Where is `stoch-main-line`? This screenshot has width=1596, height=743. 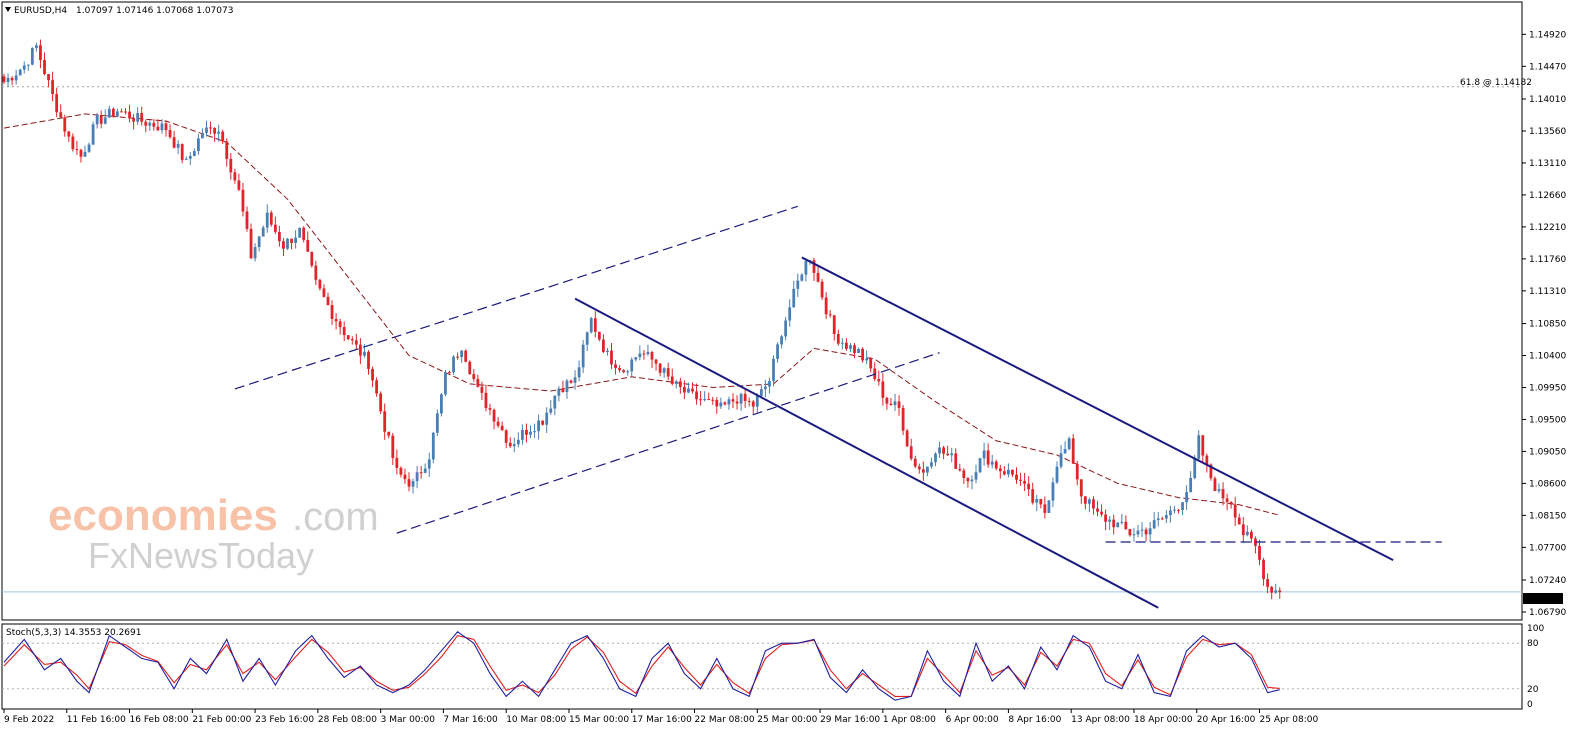 stoch-main-line is located at coordinates (641, 666).